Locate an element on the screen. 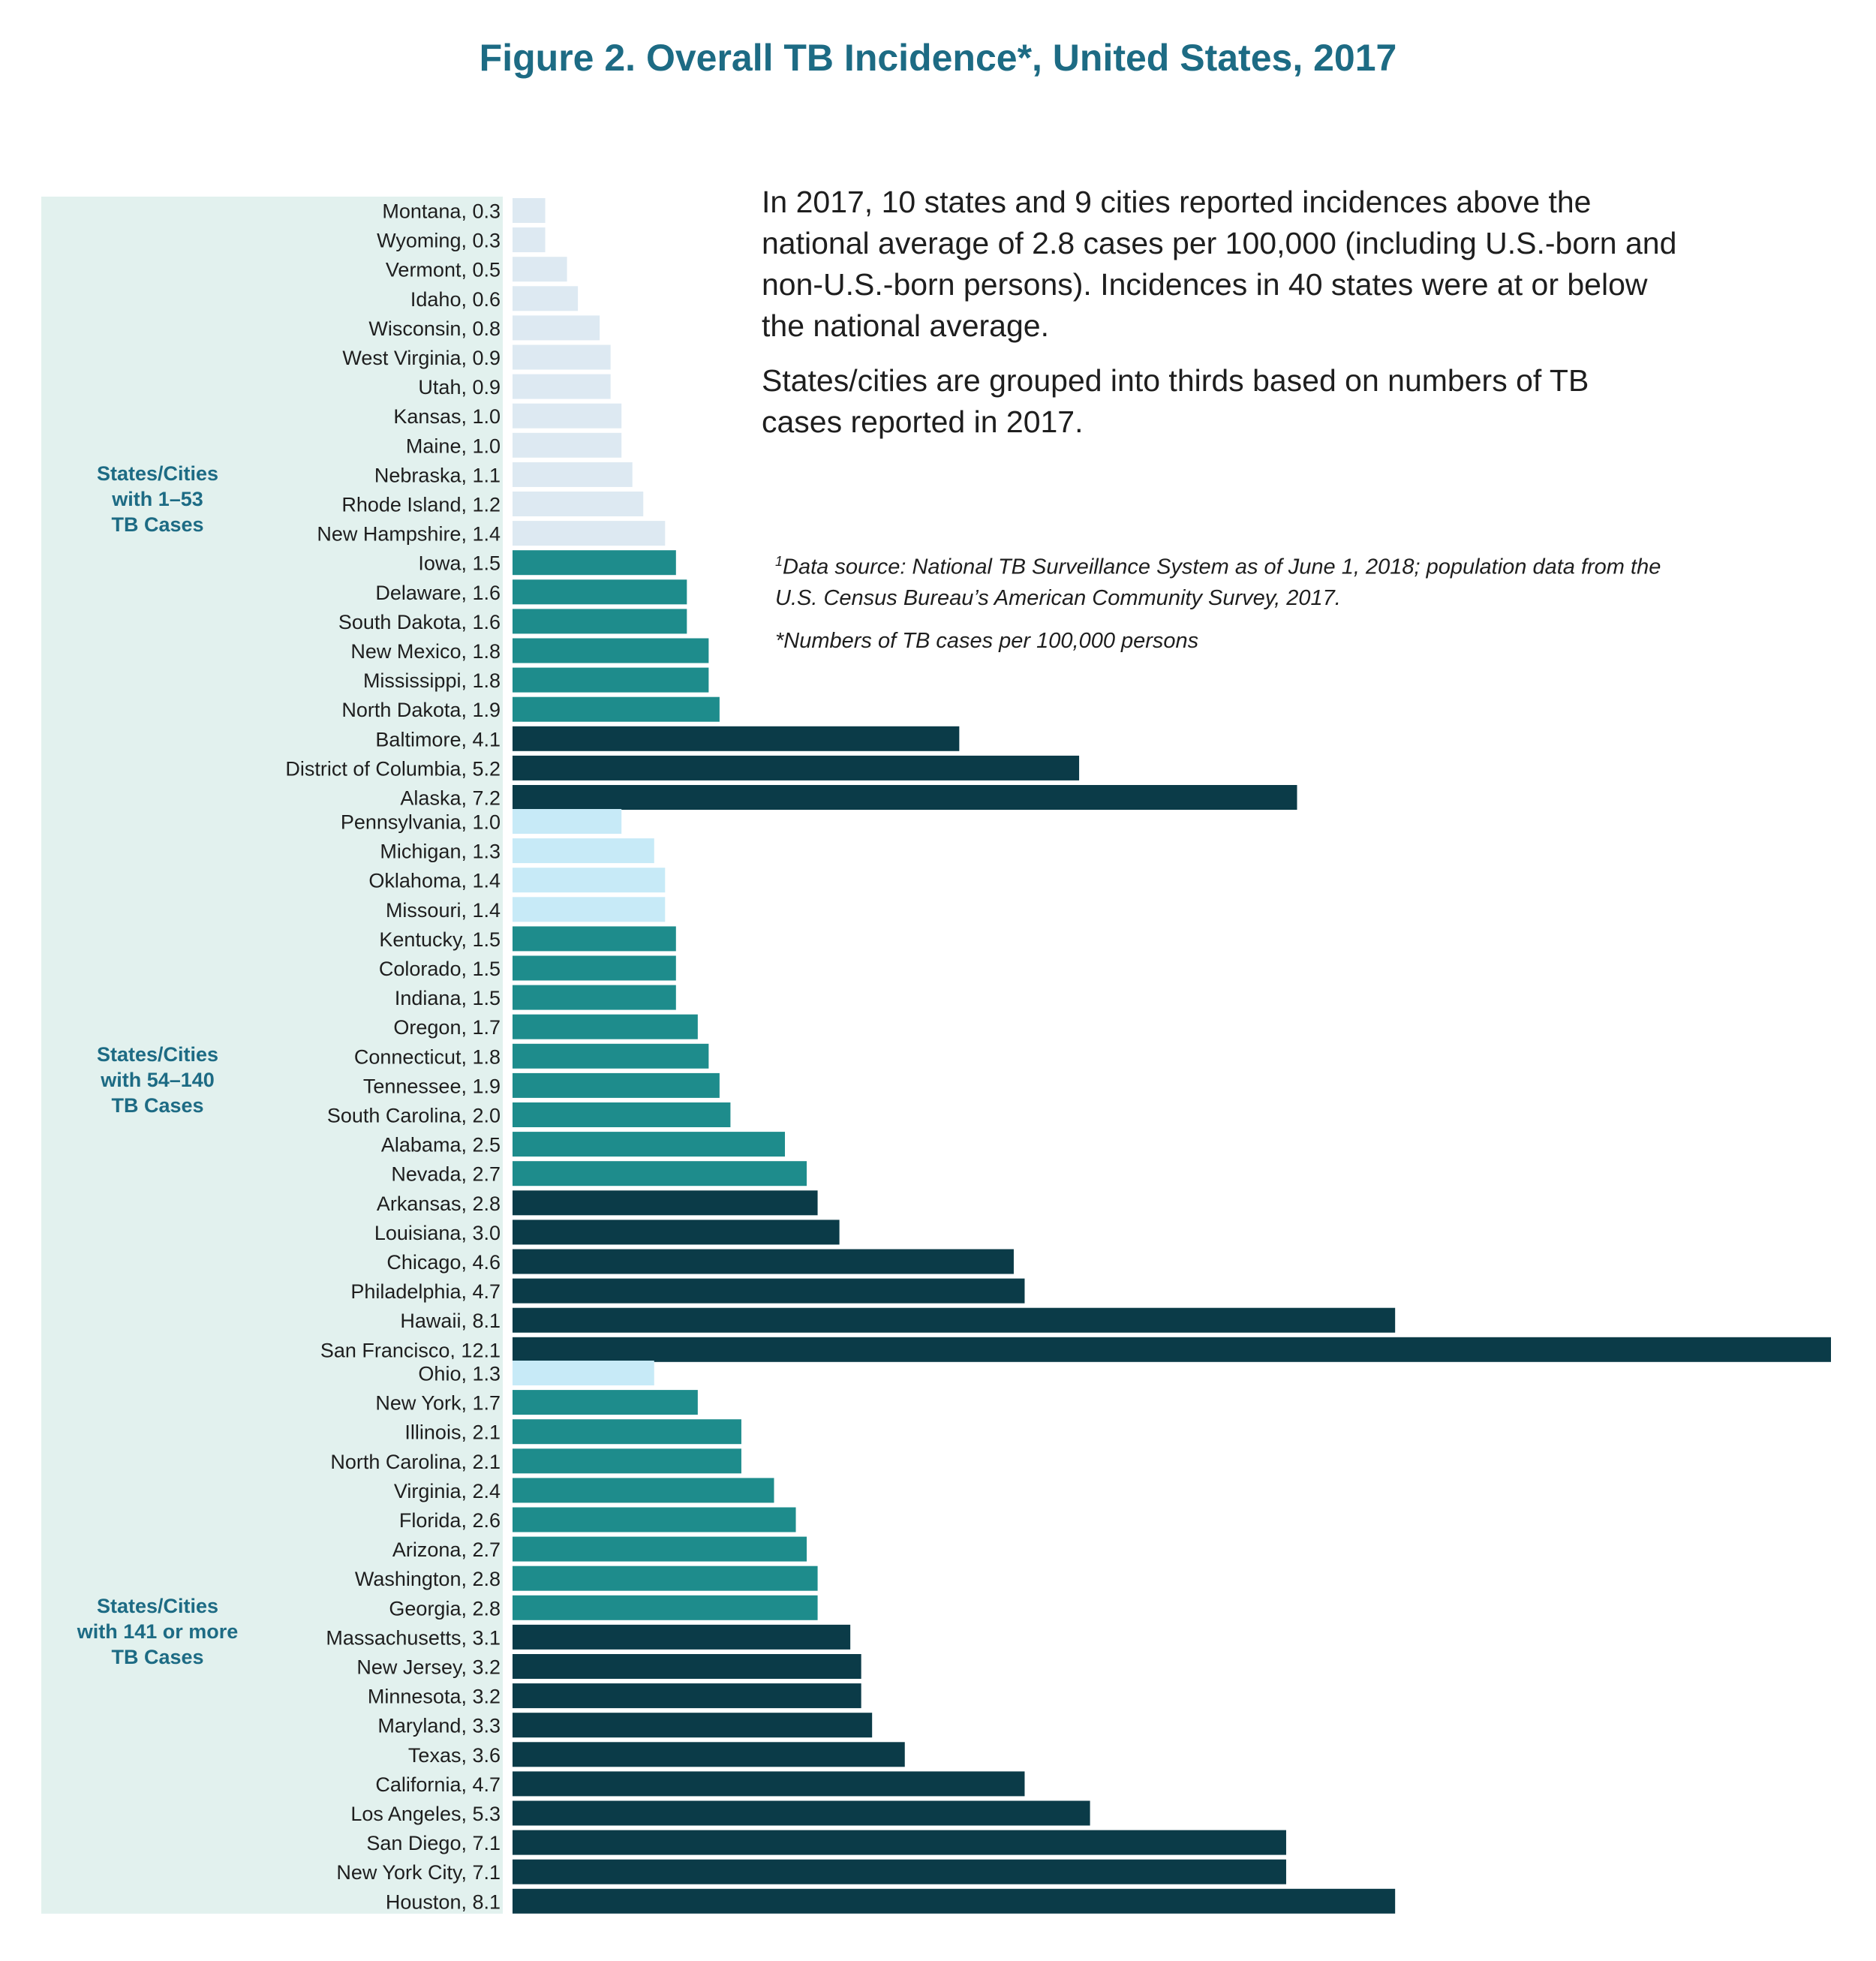 This screenshot has height=1961, width=1876. bar-label: North Dakota, 1.9 is located at coordinates (421, 710).